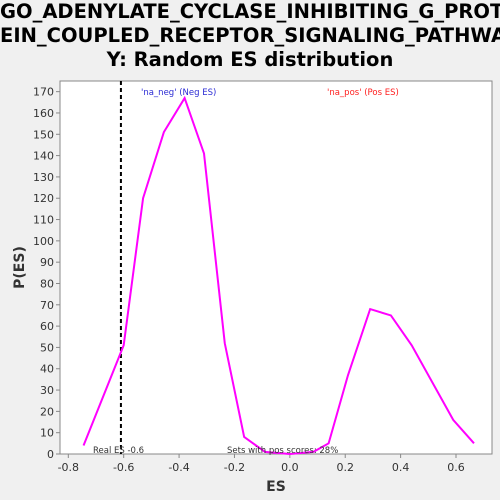  What do you see at coordinates (282, 451) in the screenshot?
I see `pos-scores-annotation: Sets with pos scores: 28%` at bounding box center [282, 451].